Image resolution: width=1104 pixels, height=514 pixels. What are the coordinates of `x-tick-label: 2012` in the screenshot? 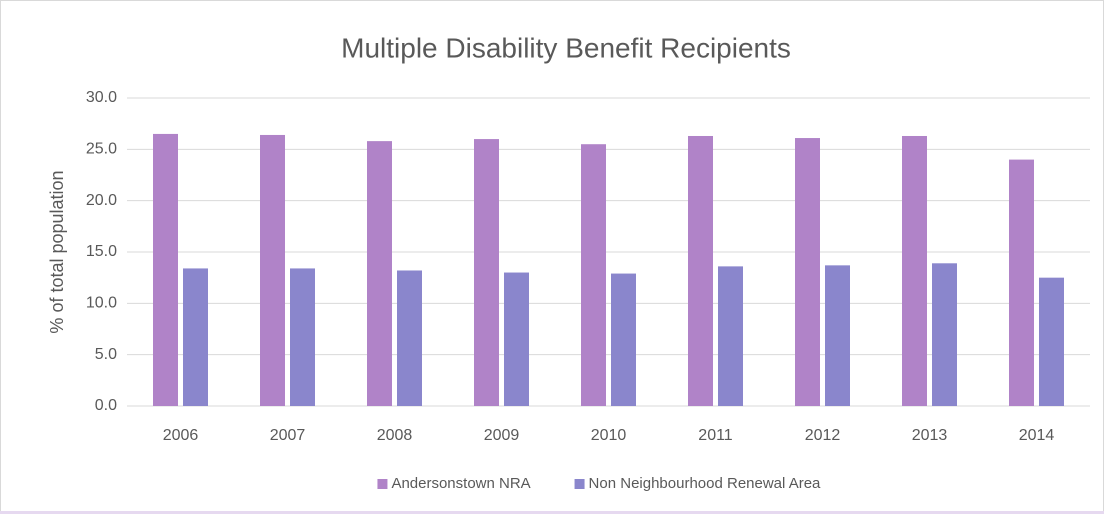 It's located at (823, 435).